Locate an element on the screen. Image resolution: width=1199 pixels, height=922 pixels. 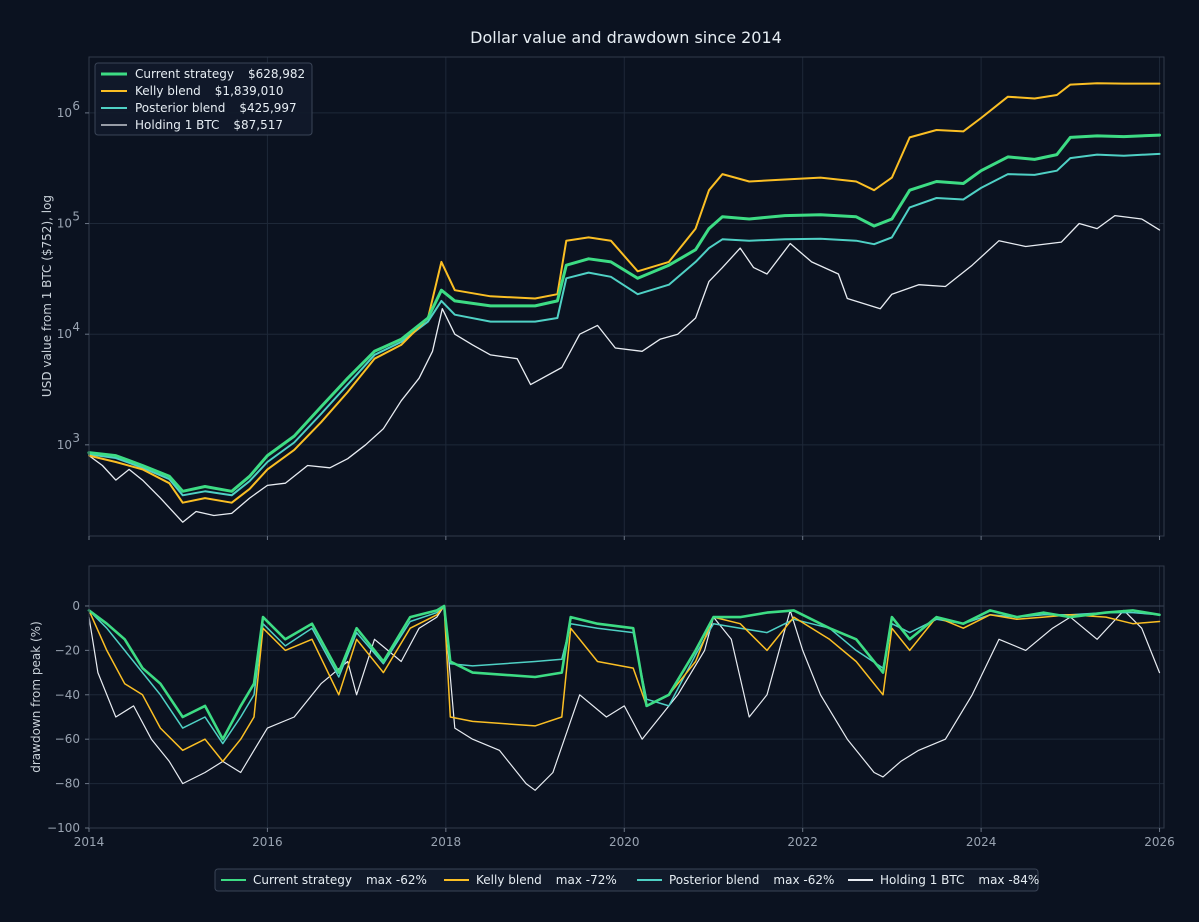
drawdown-legend-box is located at coordinates (626, 880).